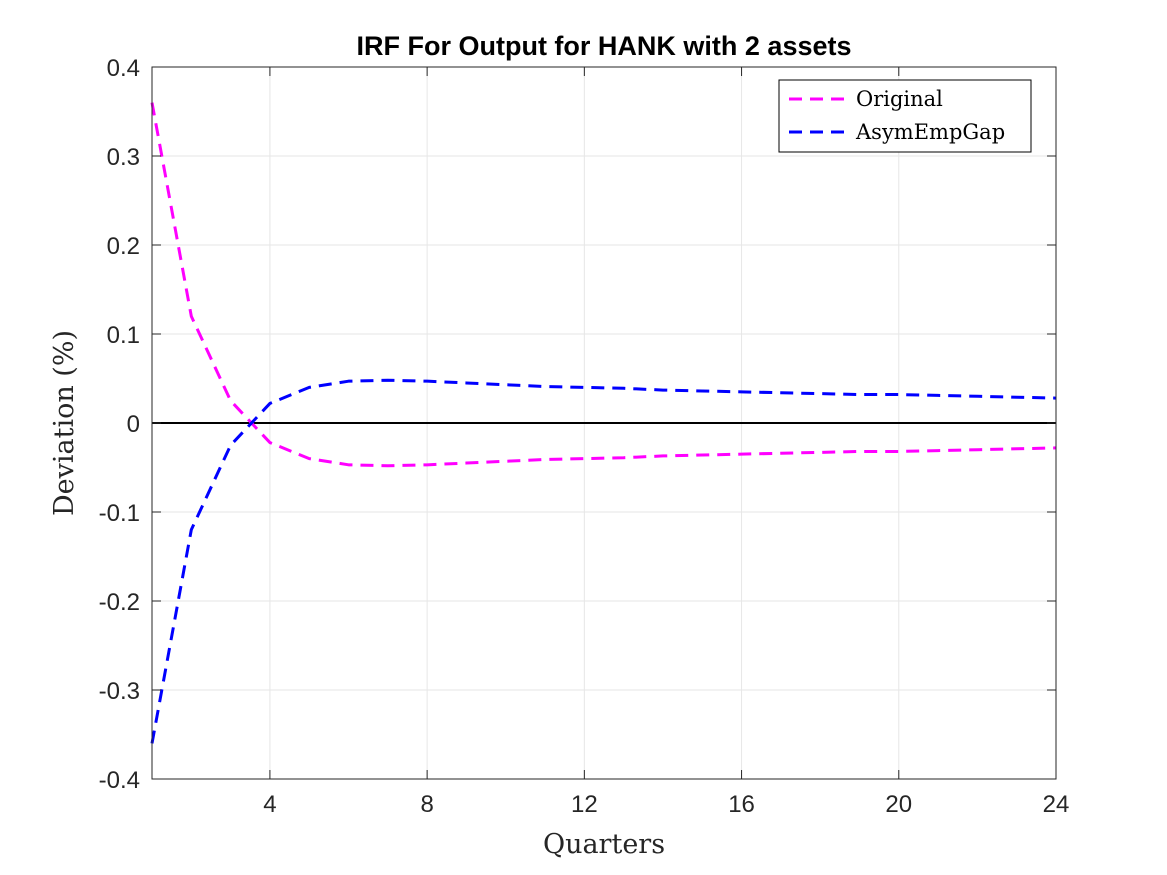 The height and width of the screenshot is (875, 1167). Describe the element at coordinates (426, 804) in the screenshot. I see `x-tick-label: 8` at that location.